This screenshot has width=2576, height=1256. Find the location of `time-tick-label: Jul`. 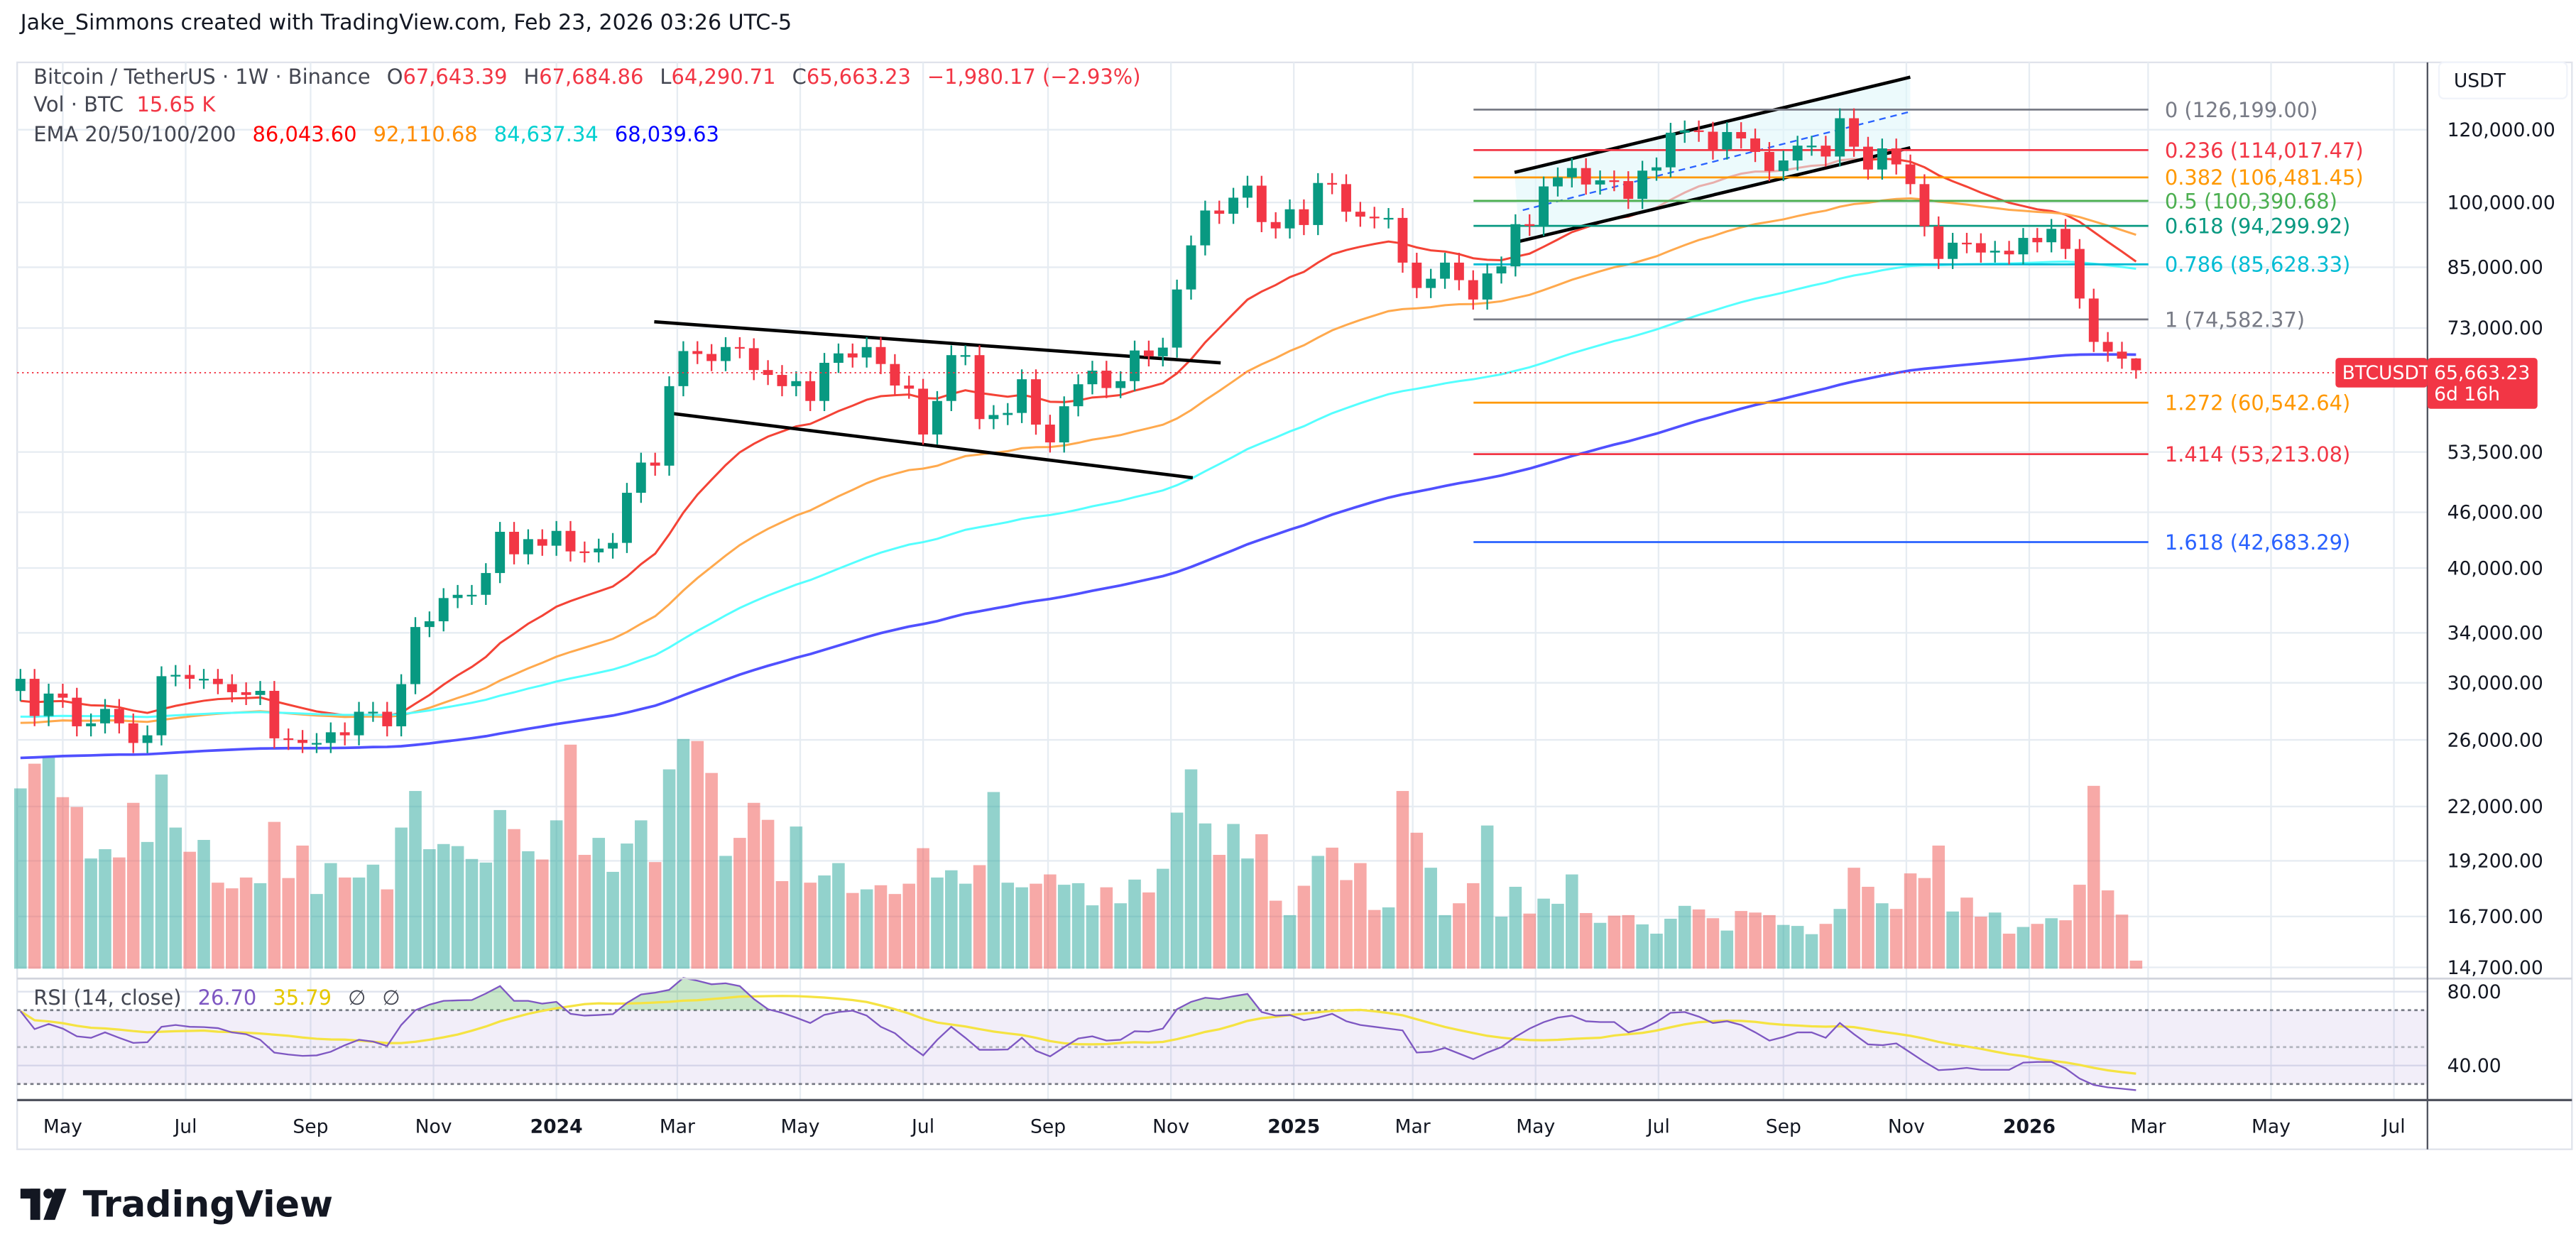

time-tick-label: Jul is located at coordinates (2393, 1127).